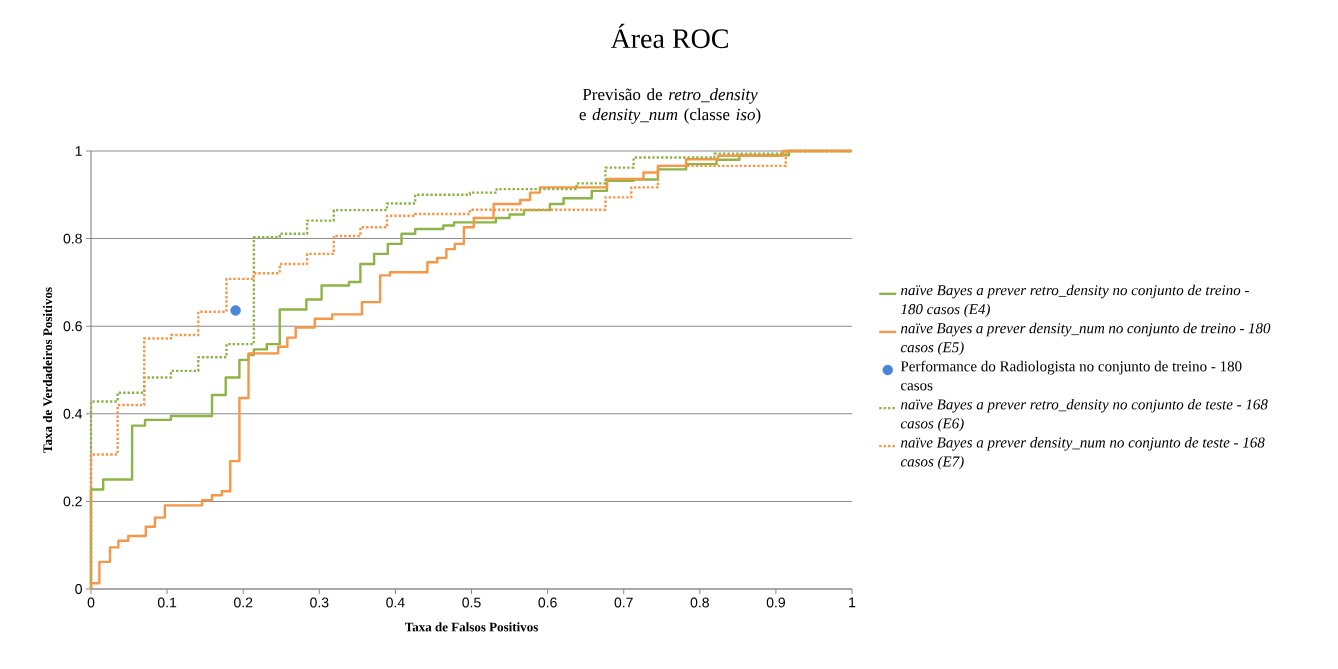  Describe the element at coordinates (547, 602) in the screenshot. I see `x-tick-label: 0.6` at that location.